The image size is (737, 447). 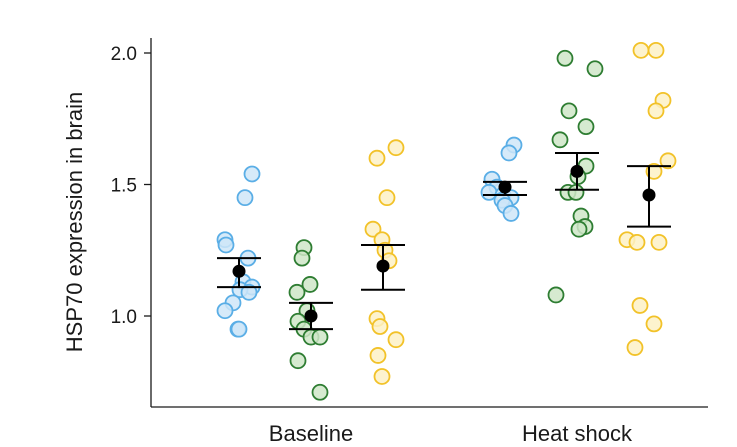 I want to click on y-axis-label: HSP70 expression in brain, so click(x=74, y=222).